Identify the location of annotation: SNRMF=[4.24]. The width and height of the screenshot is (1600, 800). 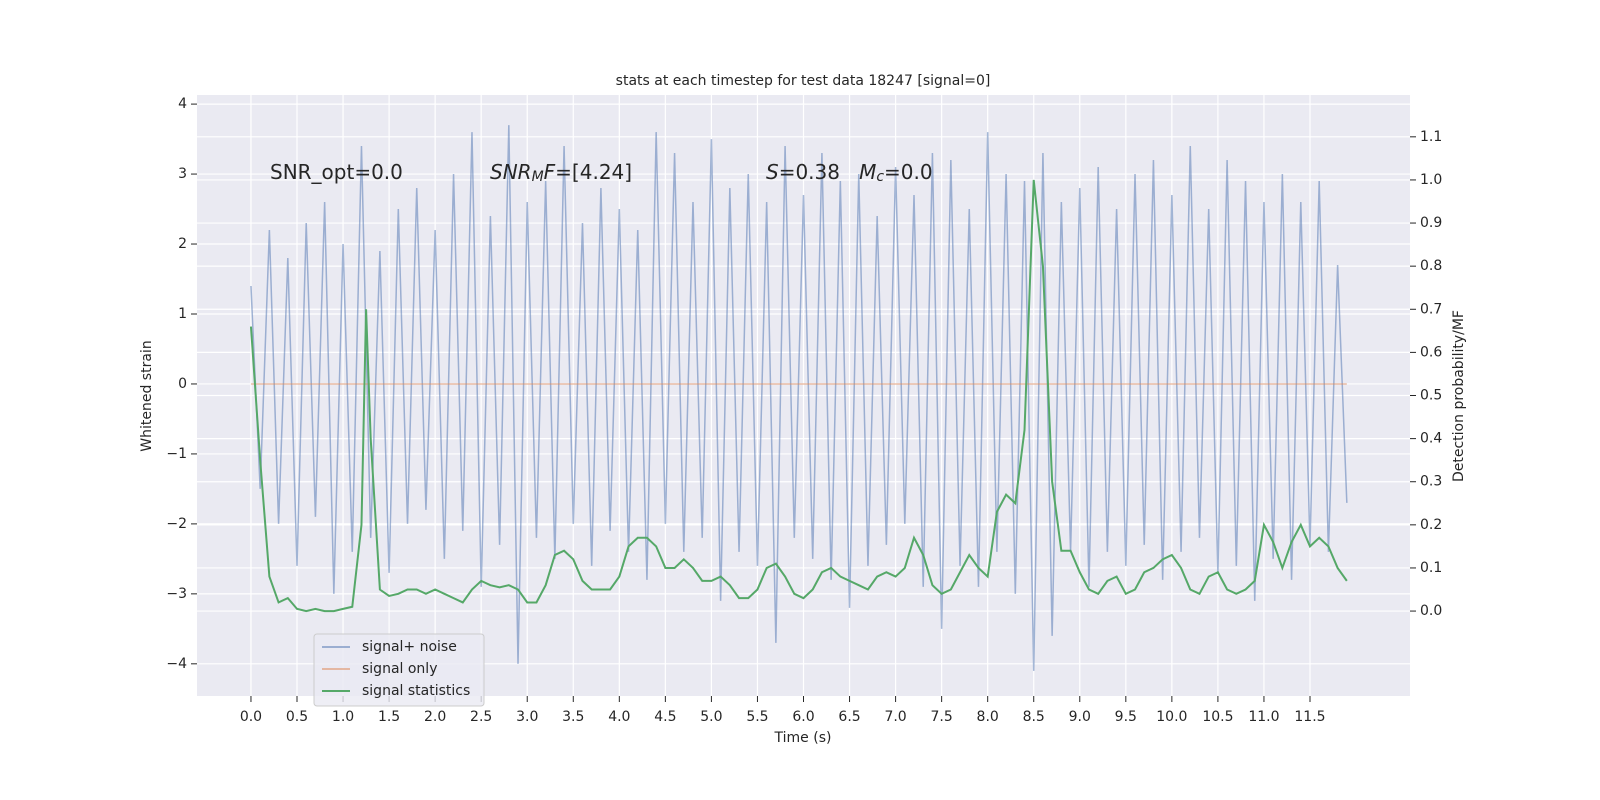
(561, 173).